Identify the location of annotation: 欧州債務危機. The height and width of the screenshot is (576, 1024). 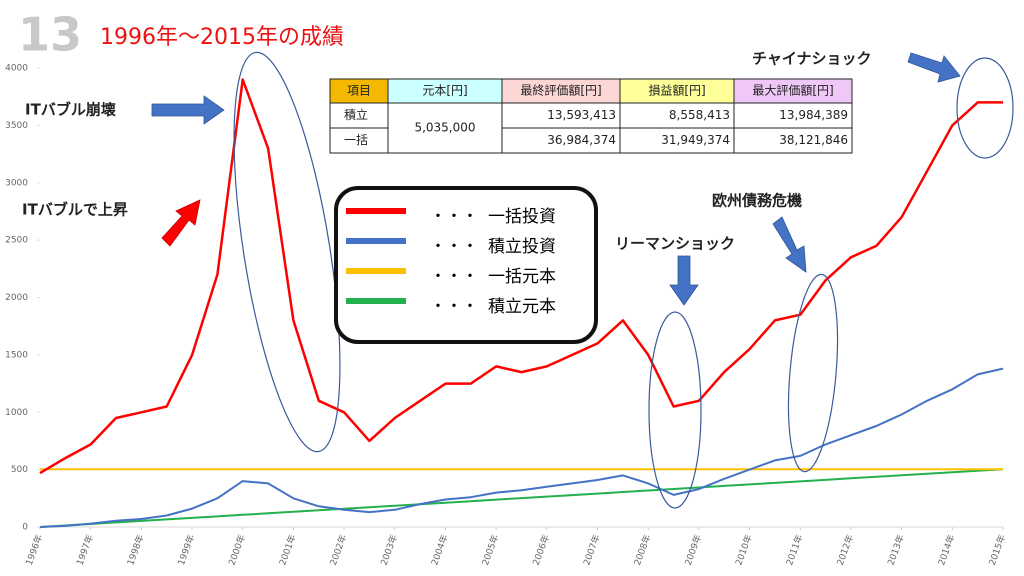
(757, 201).